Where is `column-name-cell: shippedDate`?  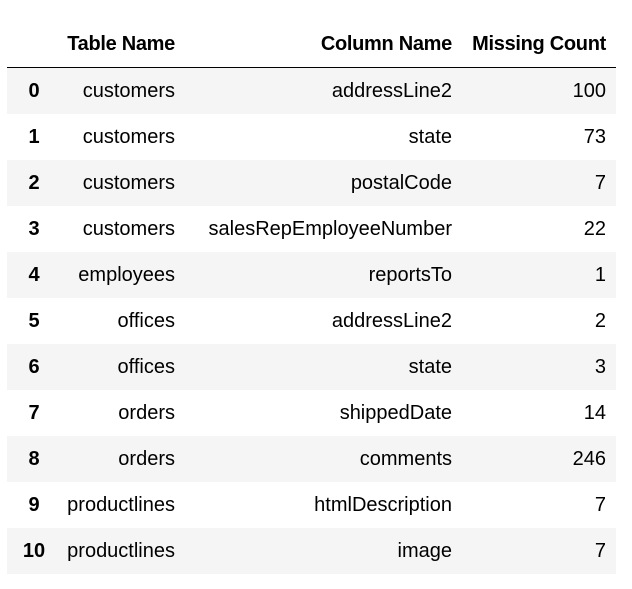 column-name-cell: shippedDate is located at coordinates (395, 412).